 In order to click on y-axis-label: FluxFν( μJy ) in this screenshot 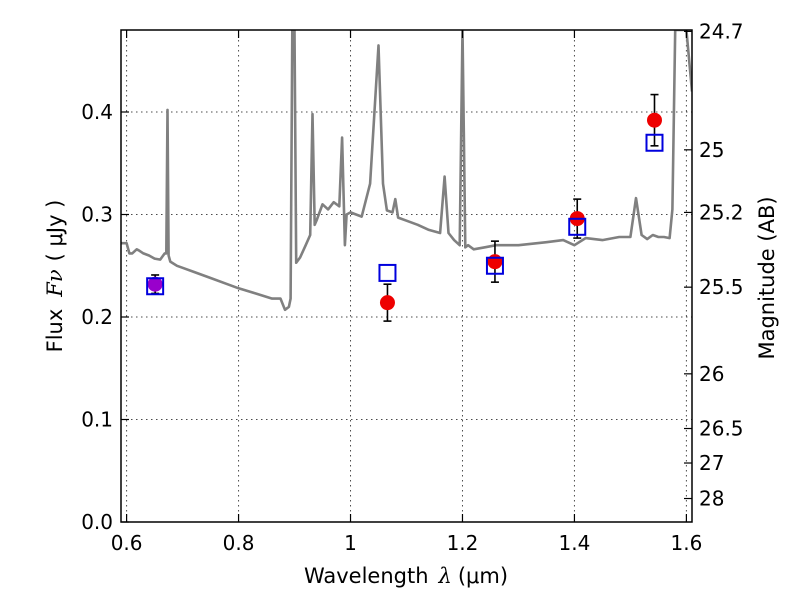, I will do `click(55, 276)`.